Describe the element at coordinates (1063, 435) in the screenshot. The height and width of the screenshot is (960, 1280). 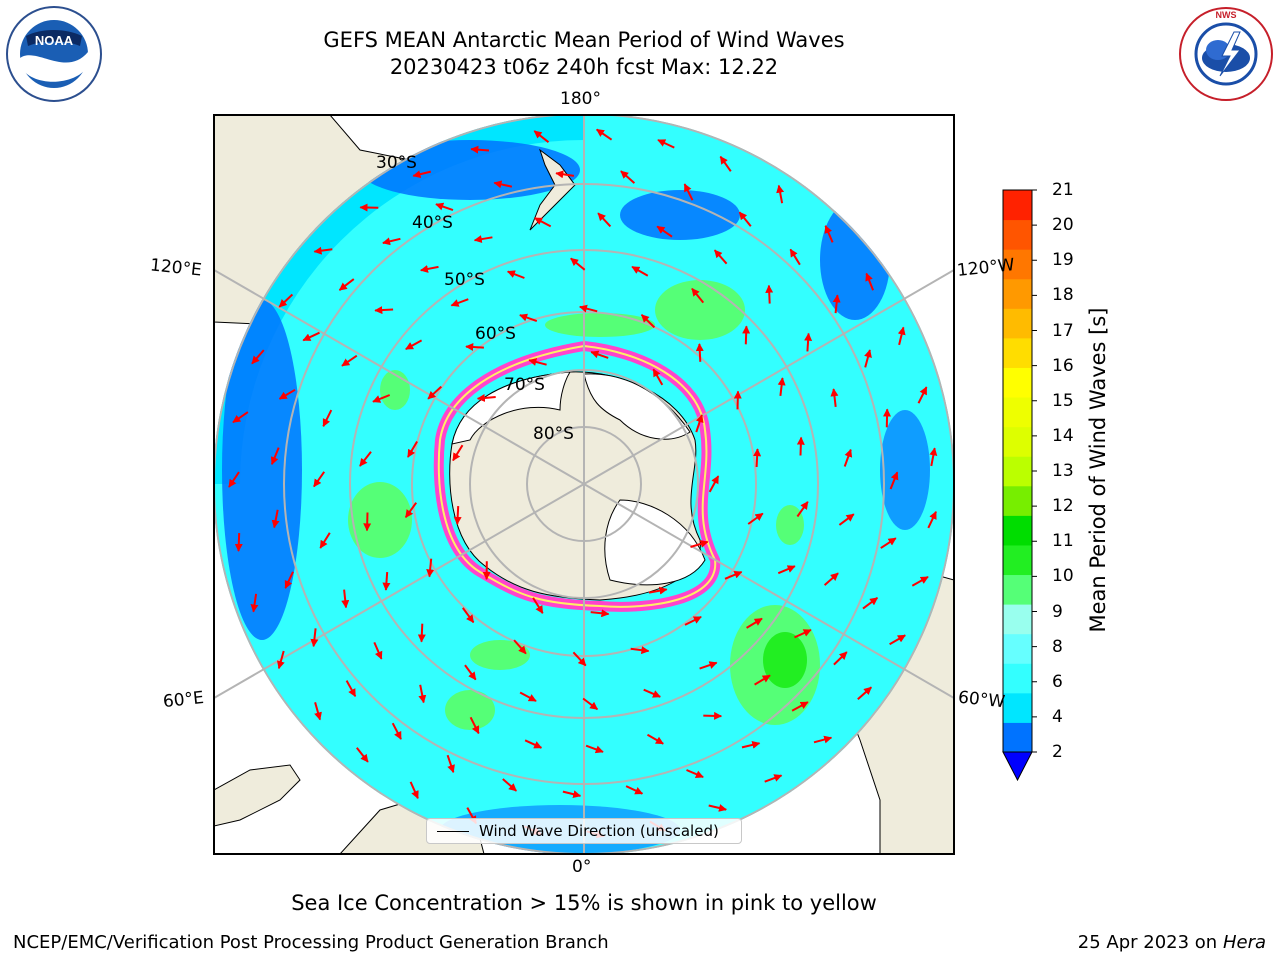
I see `colorbar-tick-label: 14` at that location.